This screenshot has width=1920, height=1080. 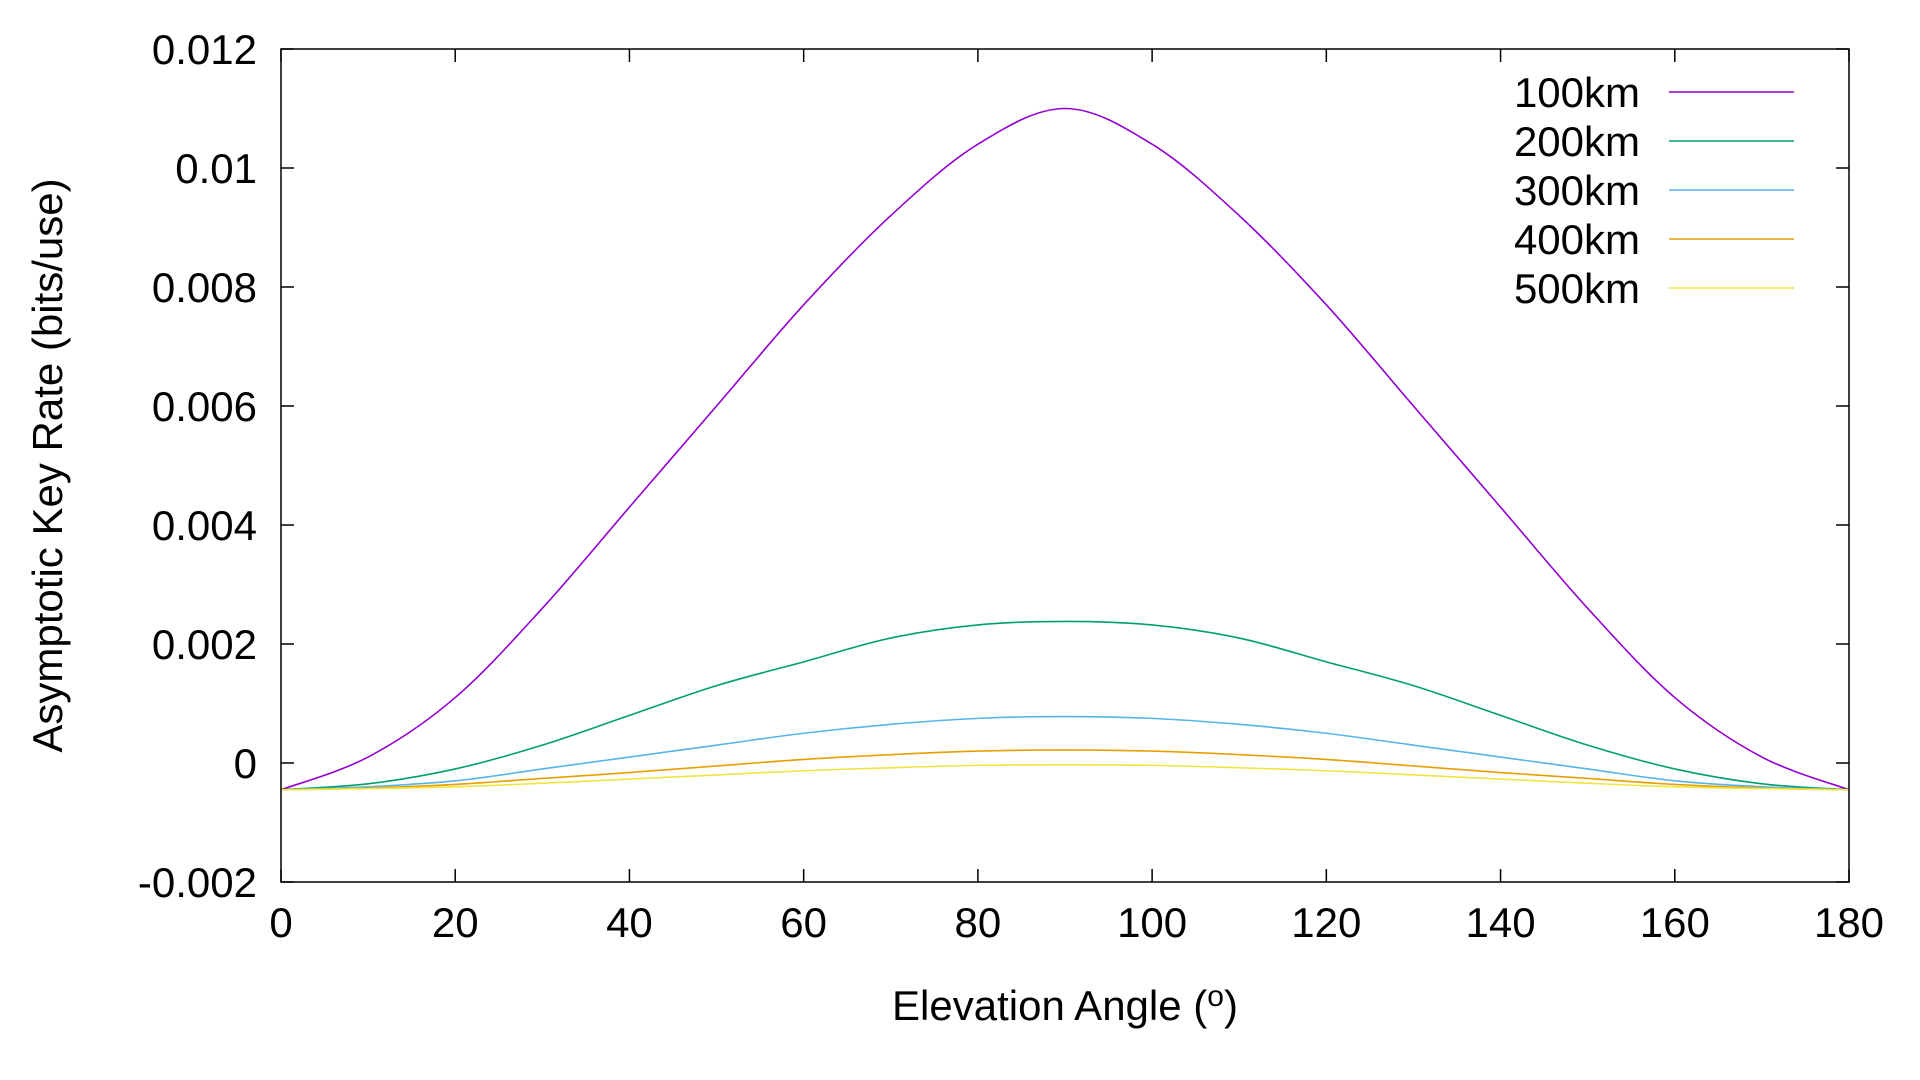 I want to click on legend-label-200km: 200km, so click(x=1577, y=141).